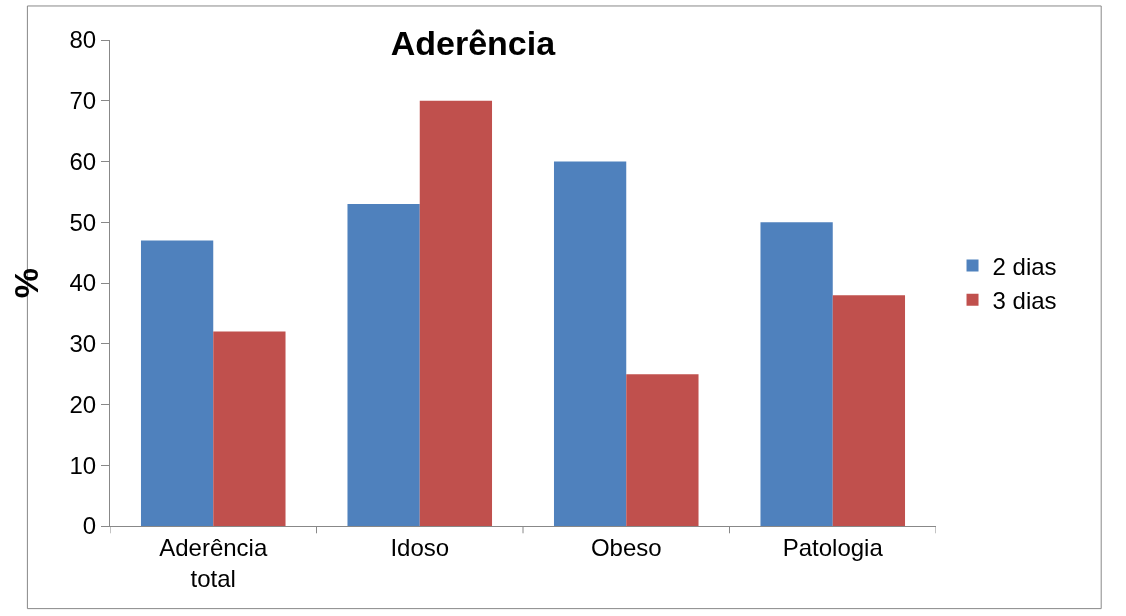  What do you see at coordinates (83, 40) in the screenshot?
I see `y-tick-label: 80` at bounding box center [83, 40].